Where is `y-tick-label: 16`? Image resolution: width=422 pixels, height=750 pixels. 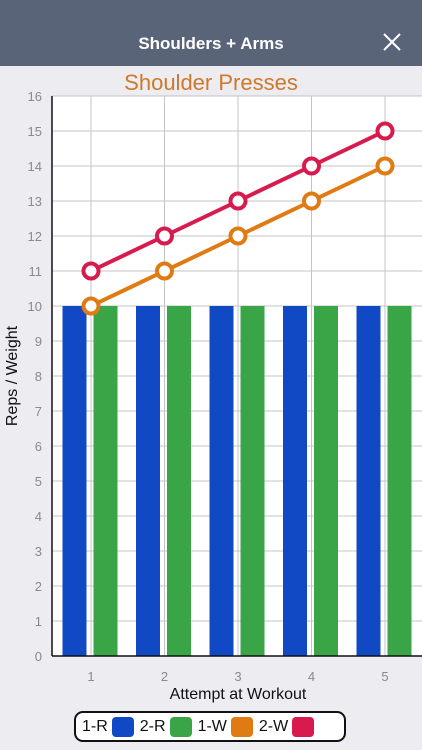
y-tick-label: 16 is located at coordinates (35, 96).